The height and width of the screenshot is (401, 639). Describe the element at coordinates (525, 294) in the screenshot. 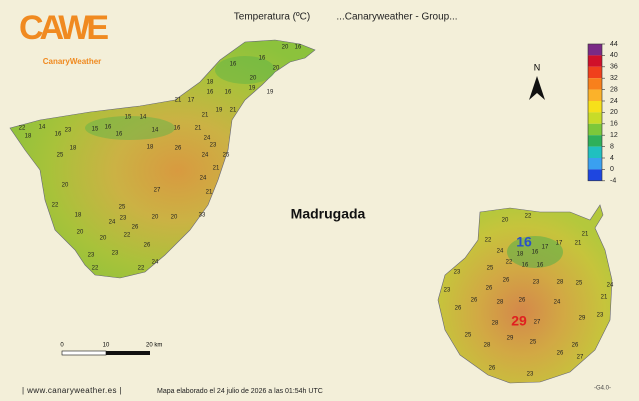

I see `gran-canaria` at that location.